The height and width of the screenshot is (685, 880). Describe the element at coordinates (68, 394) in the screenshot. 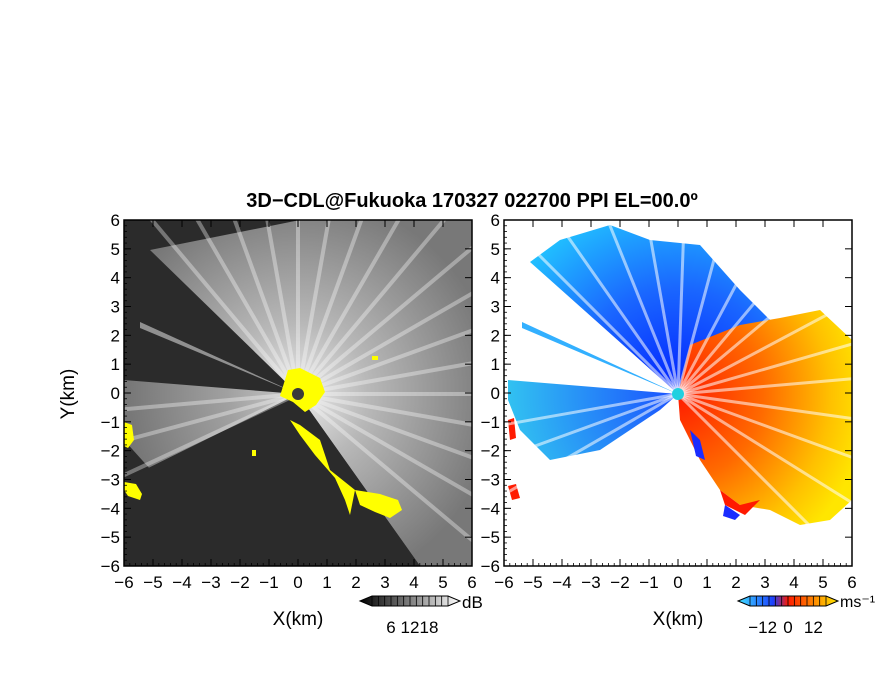

I see `y-axis-label: Y(km)` at that location.